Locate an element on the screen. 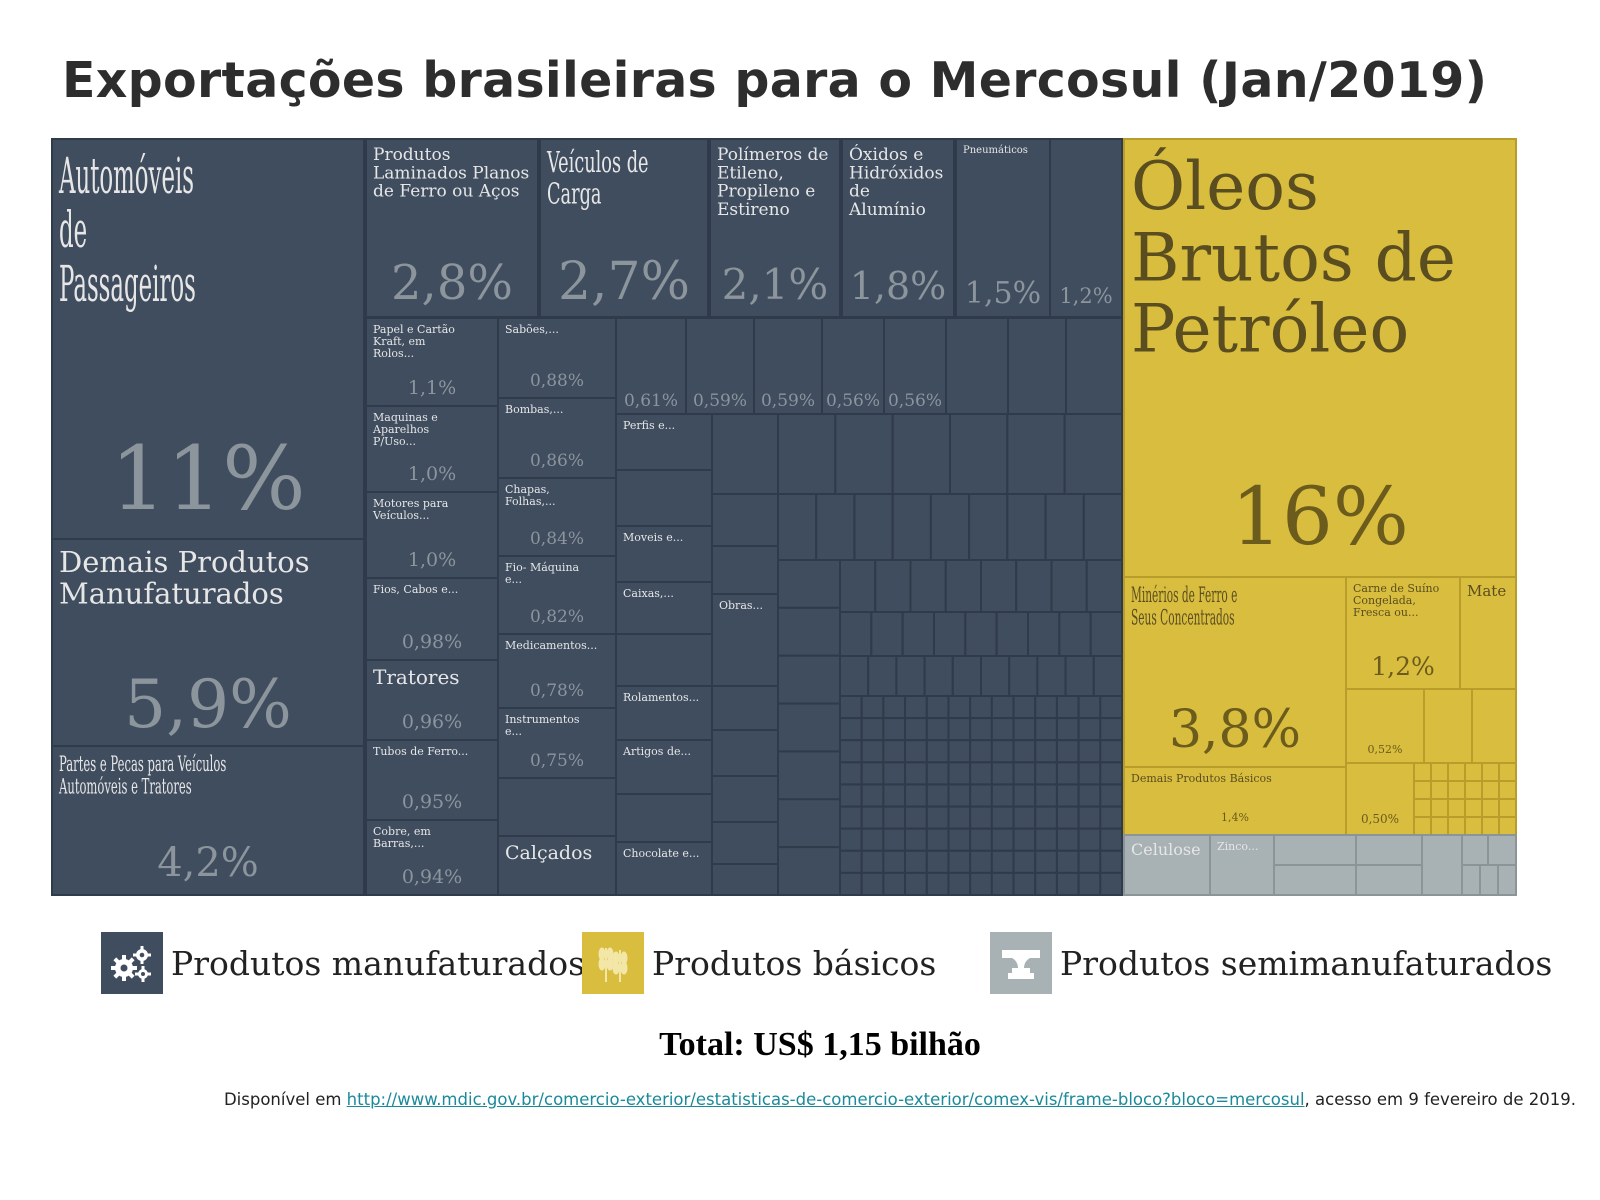  tile-label: Minérios de Ferro e Seus Concentrados is located at coordinates (1184, 606).